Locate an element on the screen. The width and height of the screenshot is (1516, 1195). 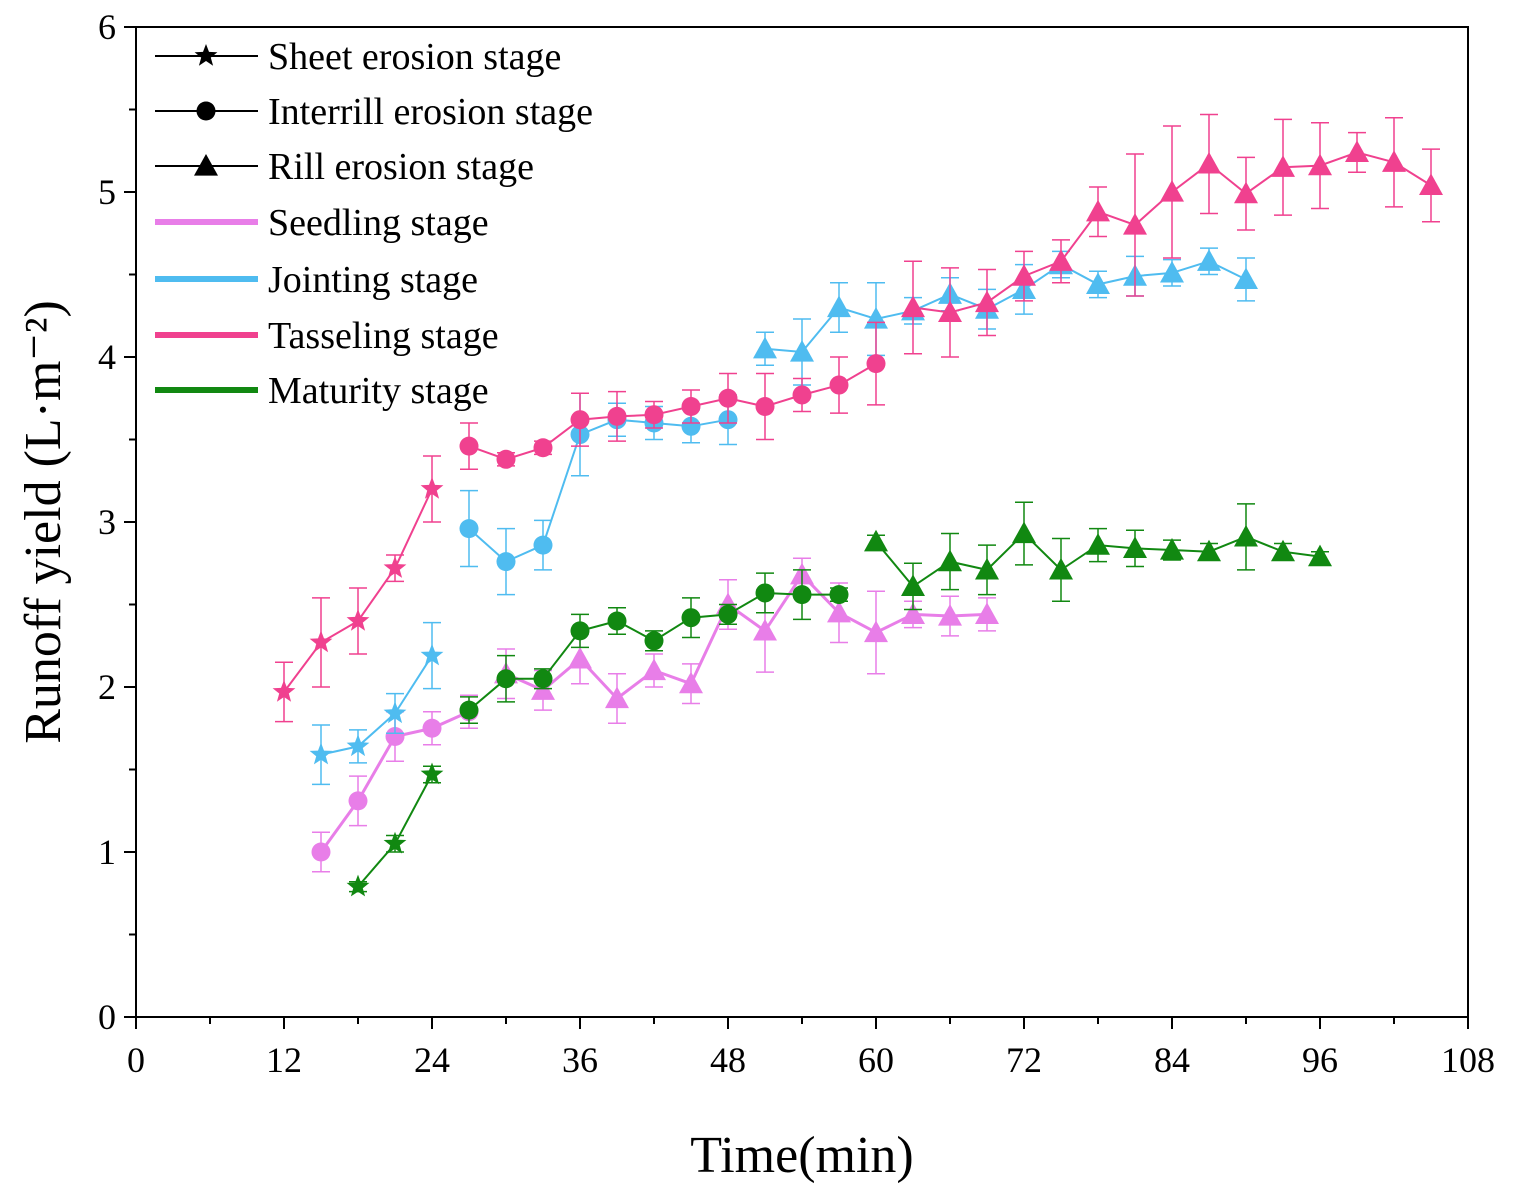
legend-label: Maturity stage is located at coordinates (378, 391).